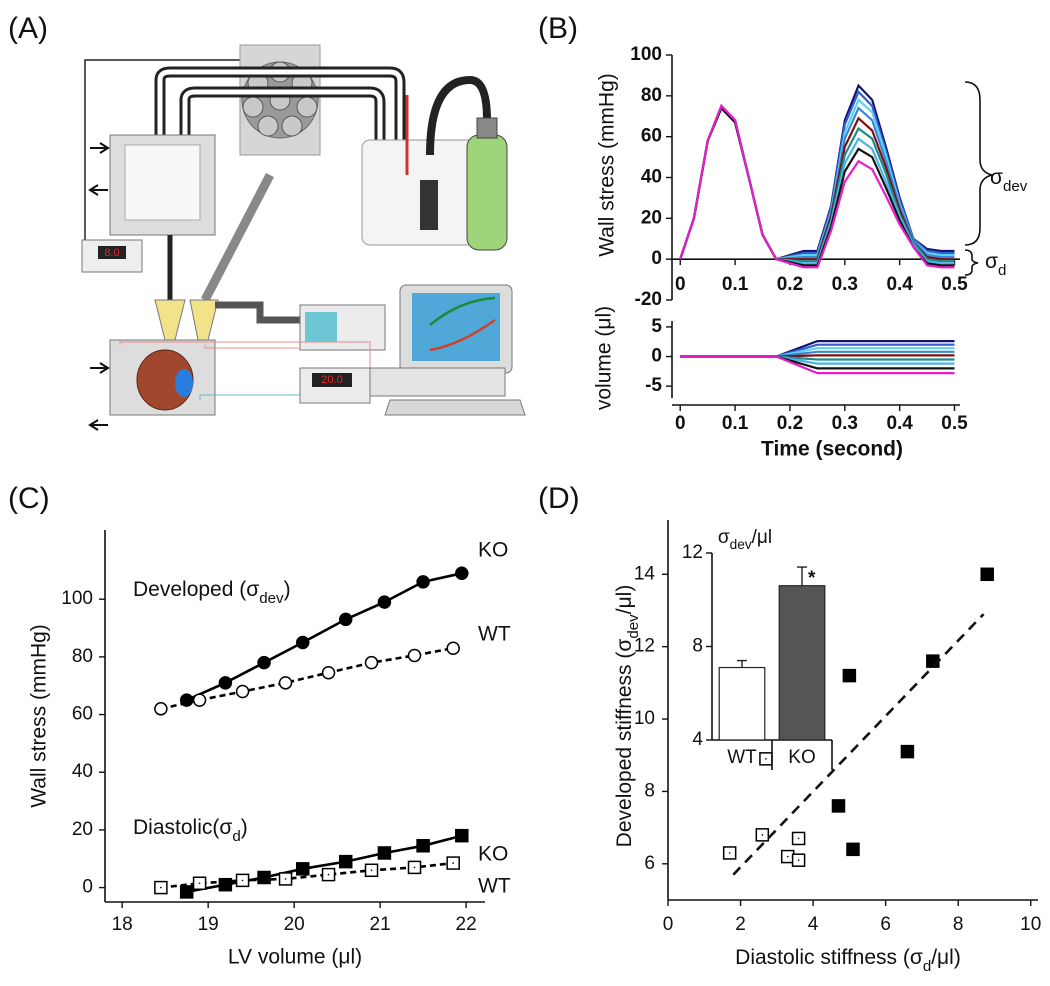  I want to click on y-tick-label: 14, so click(645, 573).